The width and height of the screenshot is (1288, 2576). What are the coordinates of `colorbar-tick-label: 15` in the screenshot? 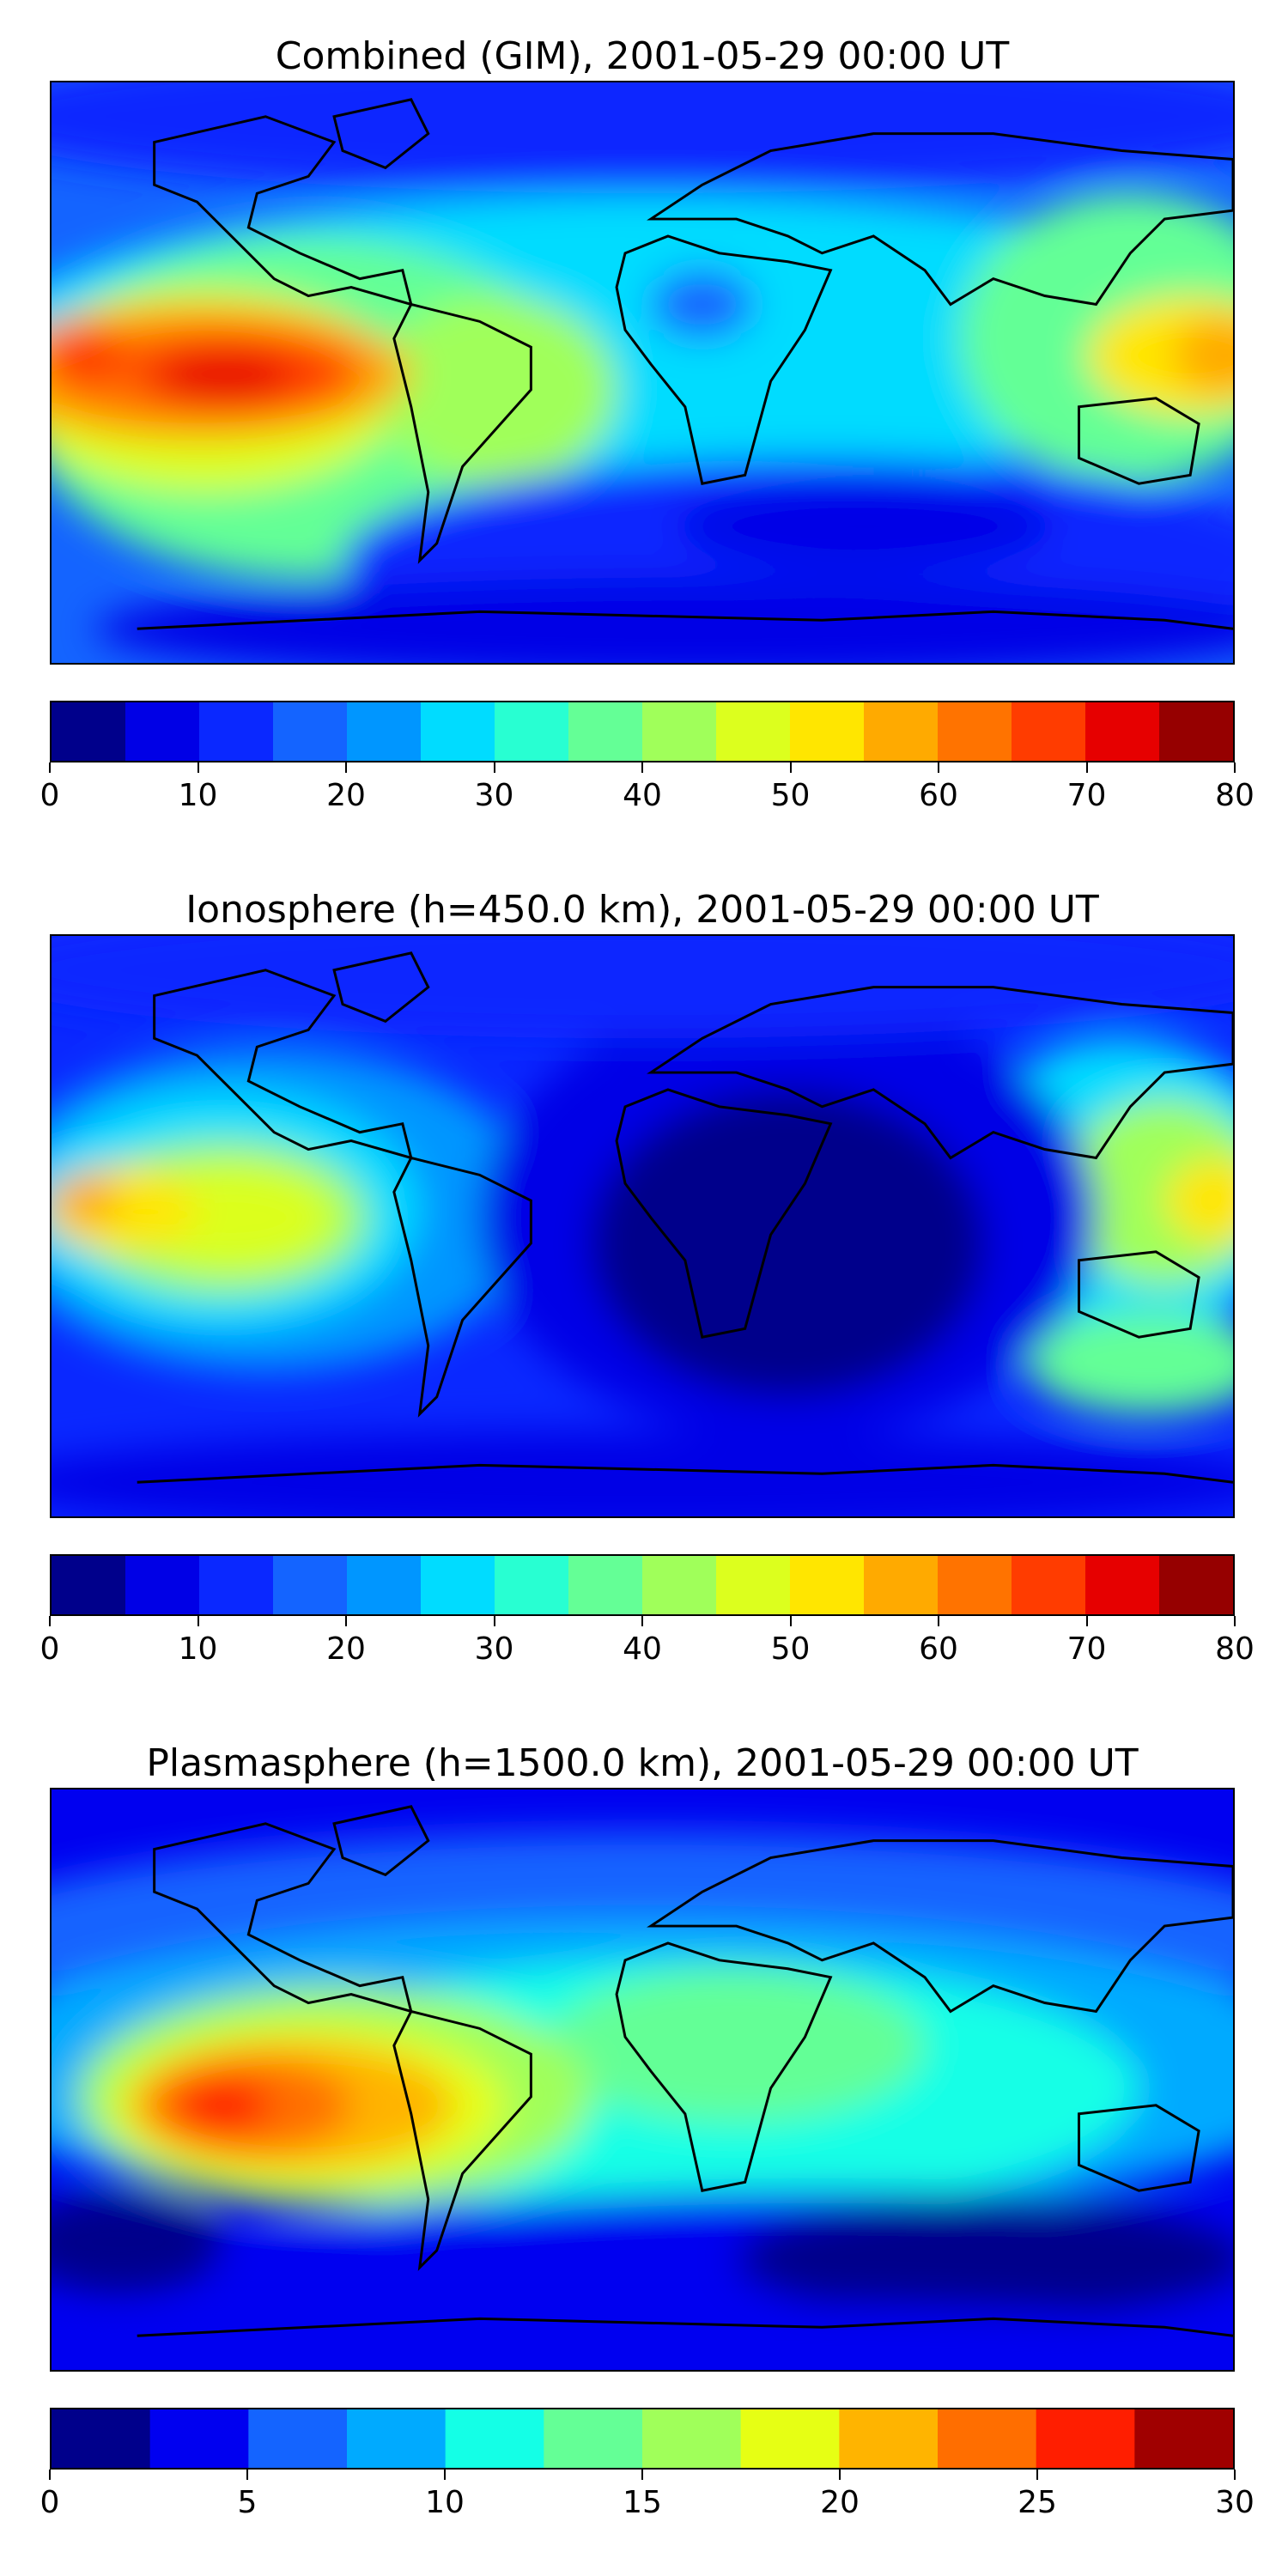 It's located at (642, 2502).